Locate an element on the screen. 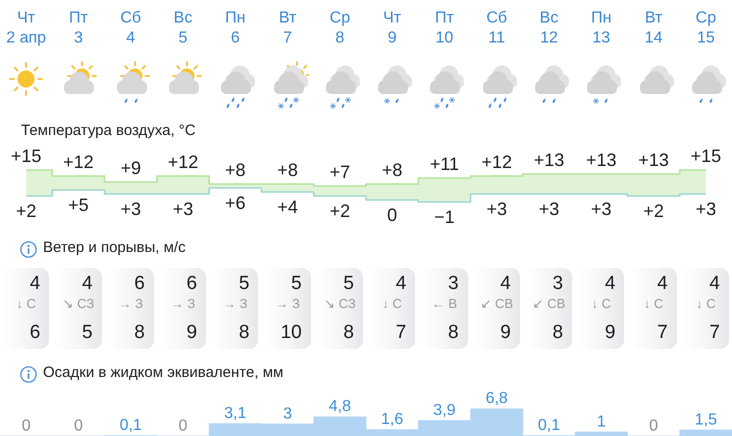 This screenshot has width=732, height=436. x-tick-label: Сб 4 is located at coordinates (131, 27).